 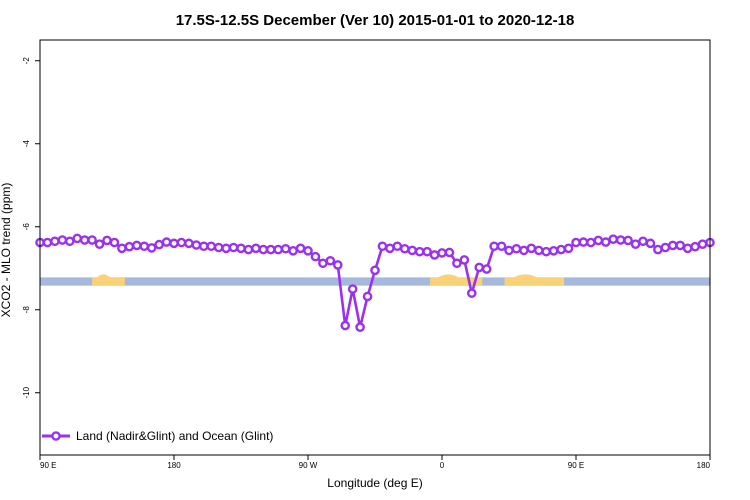 What do you see at coordinates (374, 483) in the screenshot?
I see `x-axis-label: Longitude (deg E)` at bounding box center [374, 483].